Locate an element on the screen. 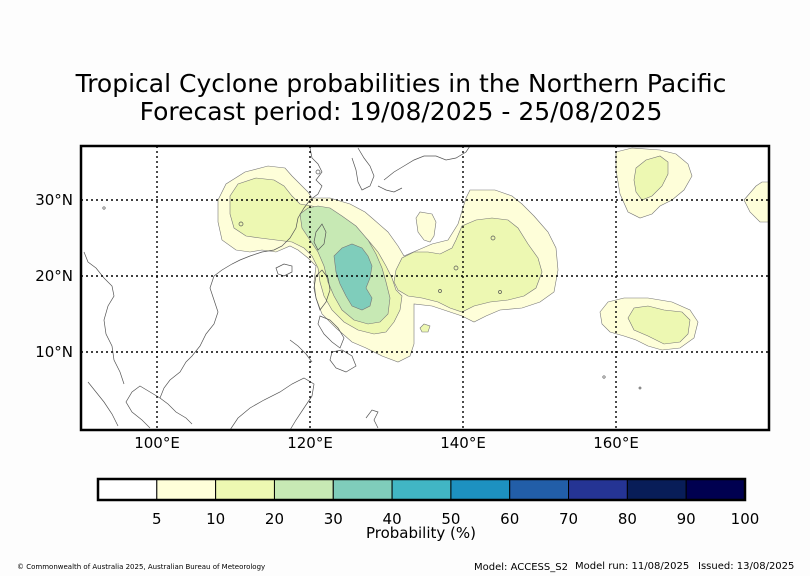 The height and width of the screenshot is (576, 810). coast-palawan is located at coordinates (301, 351).